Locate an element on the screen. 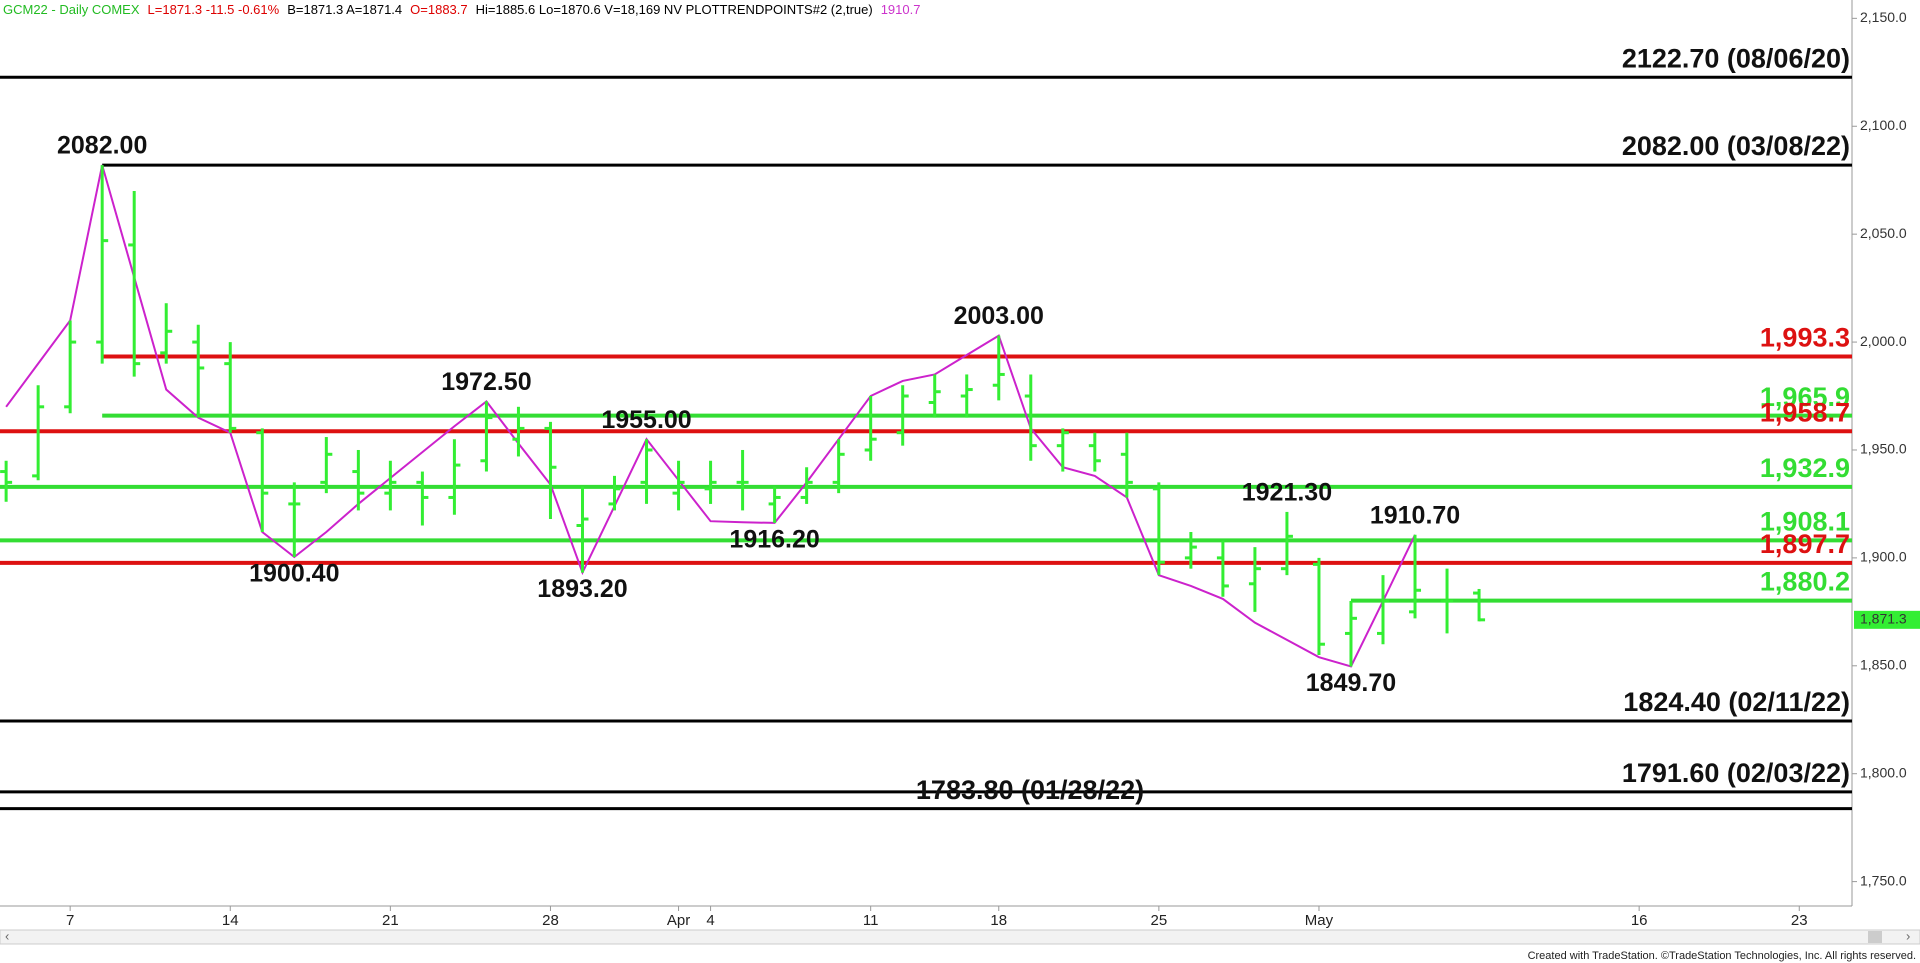 The width and height of the screenshot is (1920, 963). pivot-label: 1910.70 is located at coordinates (1415, 515).